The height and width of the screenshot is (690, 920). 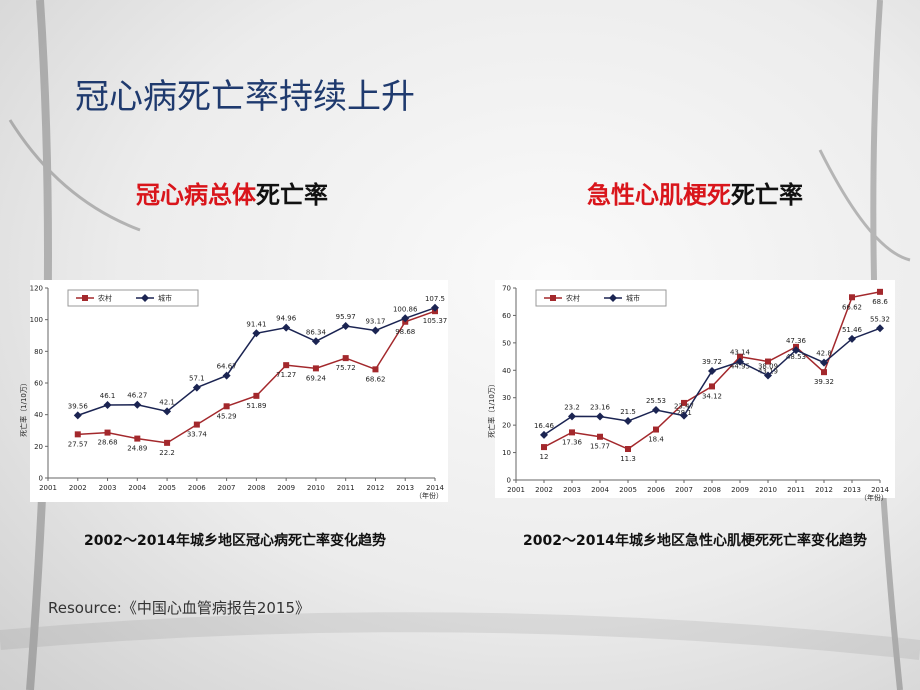 I want to click on data-label: 71.27, so click(x=286, y=375).